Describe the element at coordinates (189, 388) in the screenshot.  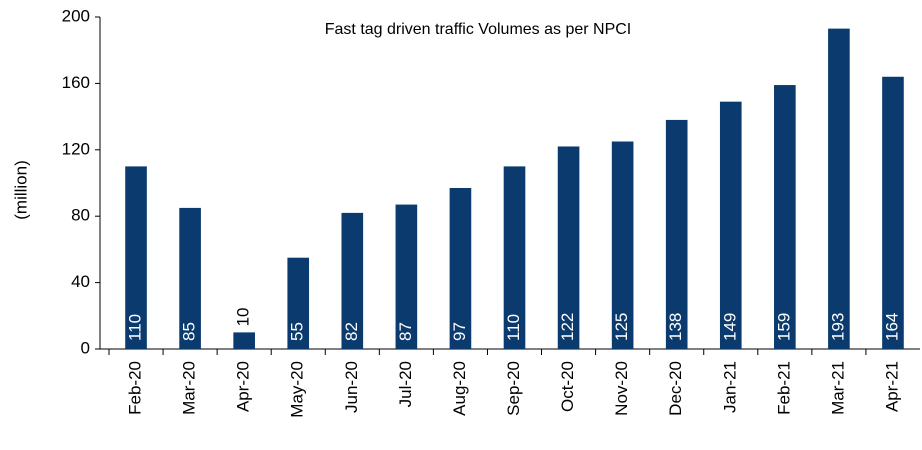
I see `x-tick-label: Mar-20` at that location.